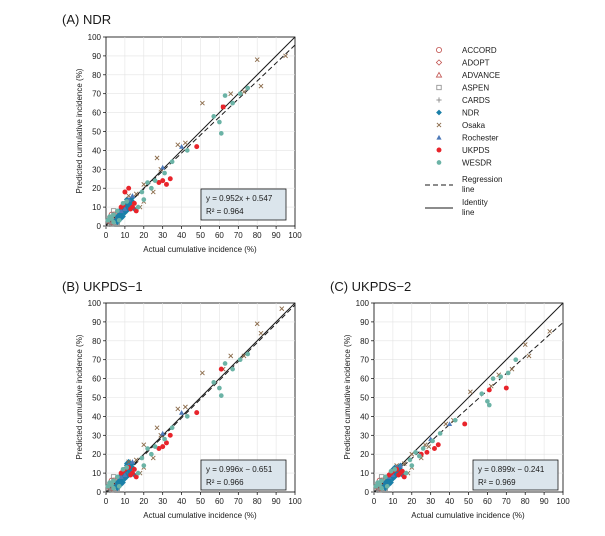  Describe the element at coordinates (203, 233) in the screenshot. I see `panel-a-x-ticks: 0 10 20 30 40 50 60 70 80 90 100` at that location.